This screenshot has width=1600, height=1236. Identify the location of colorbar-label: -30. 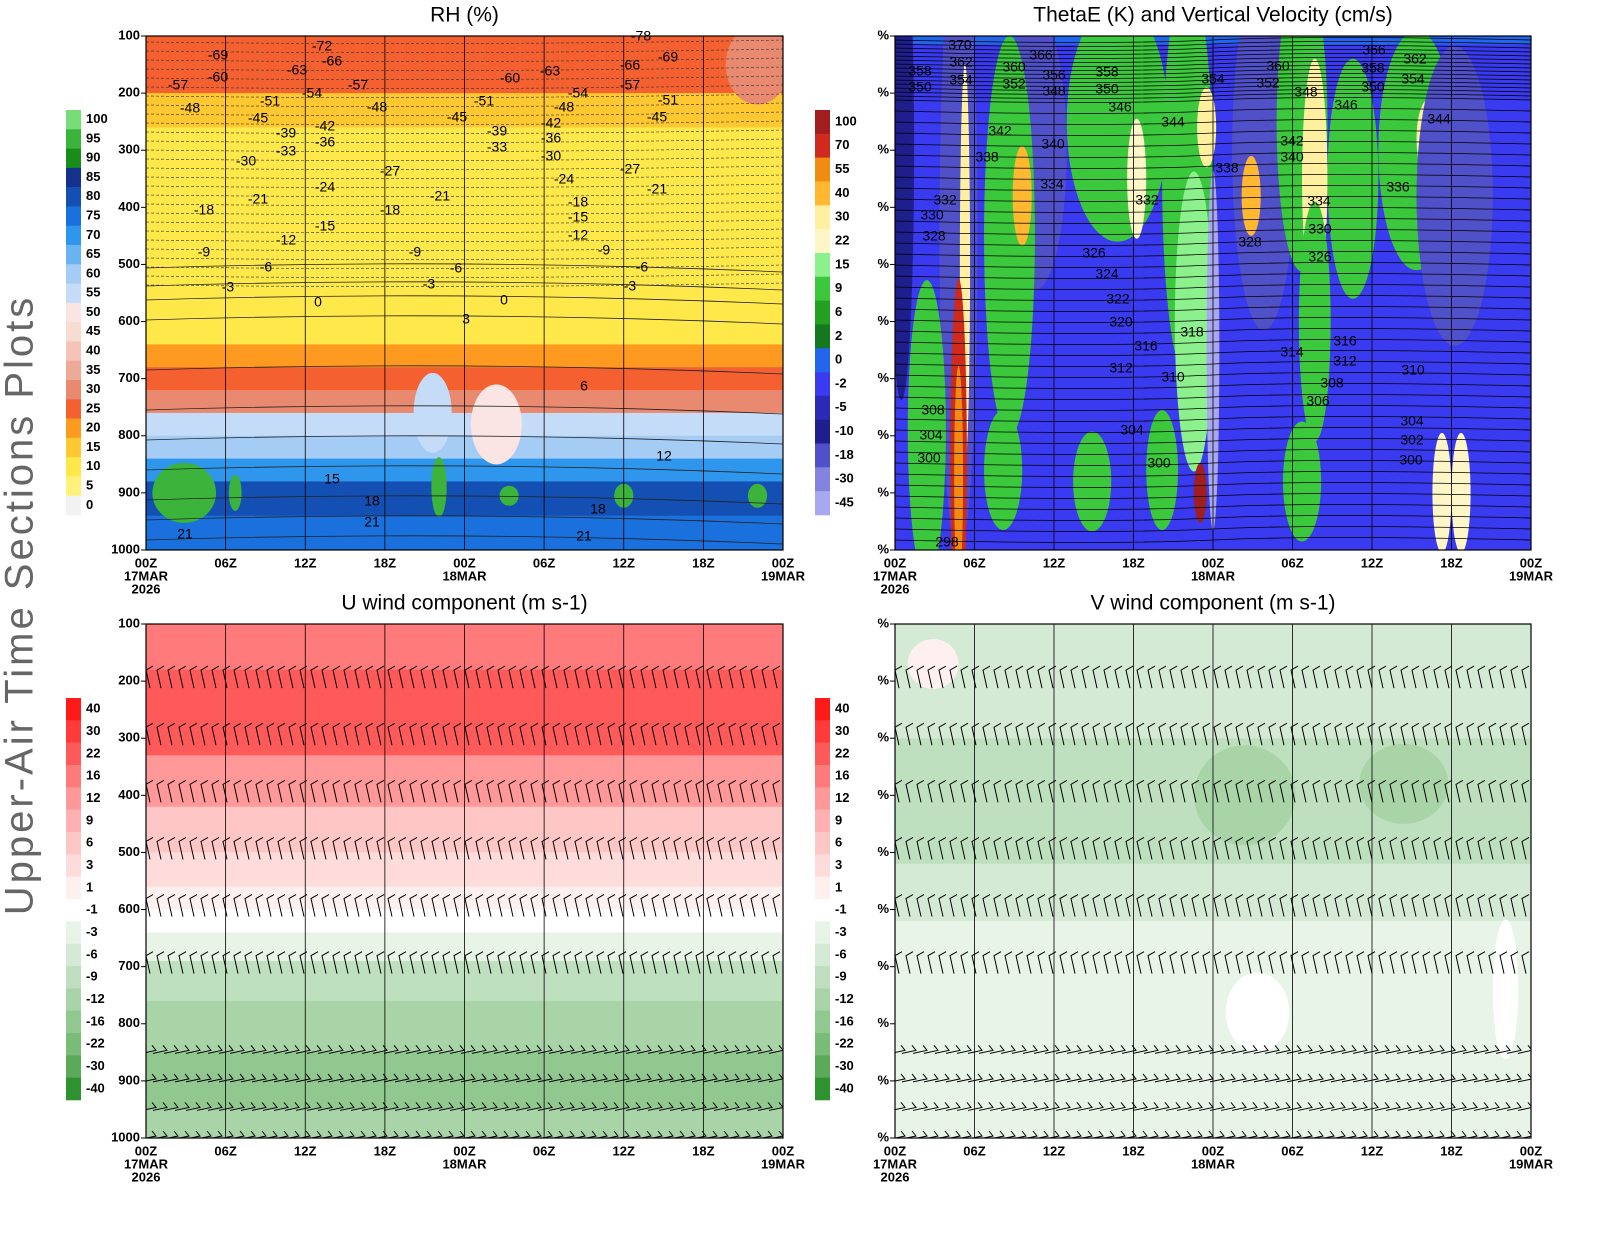
(95, 1065).